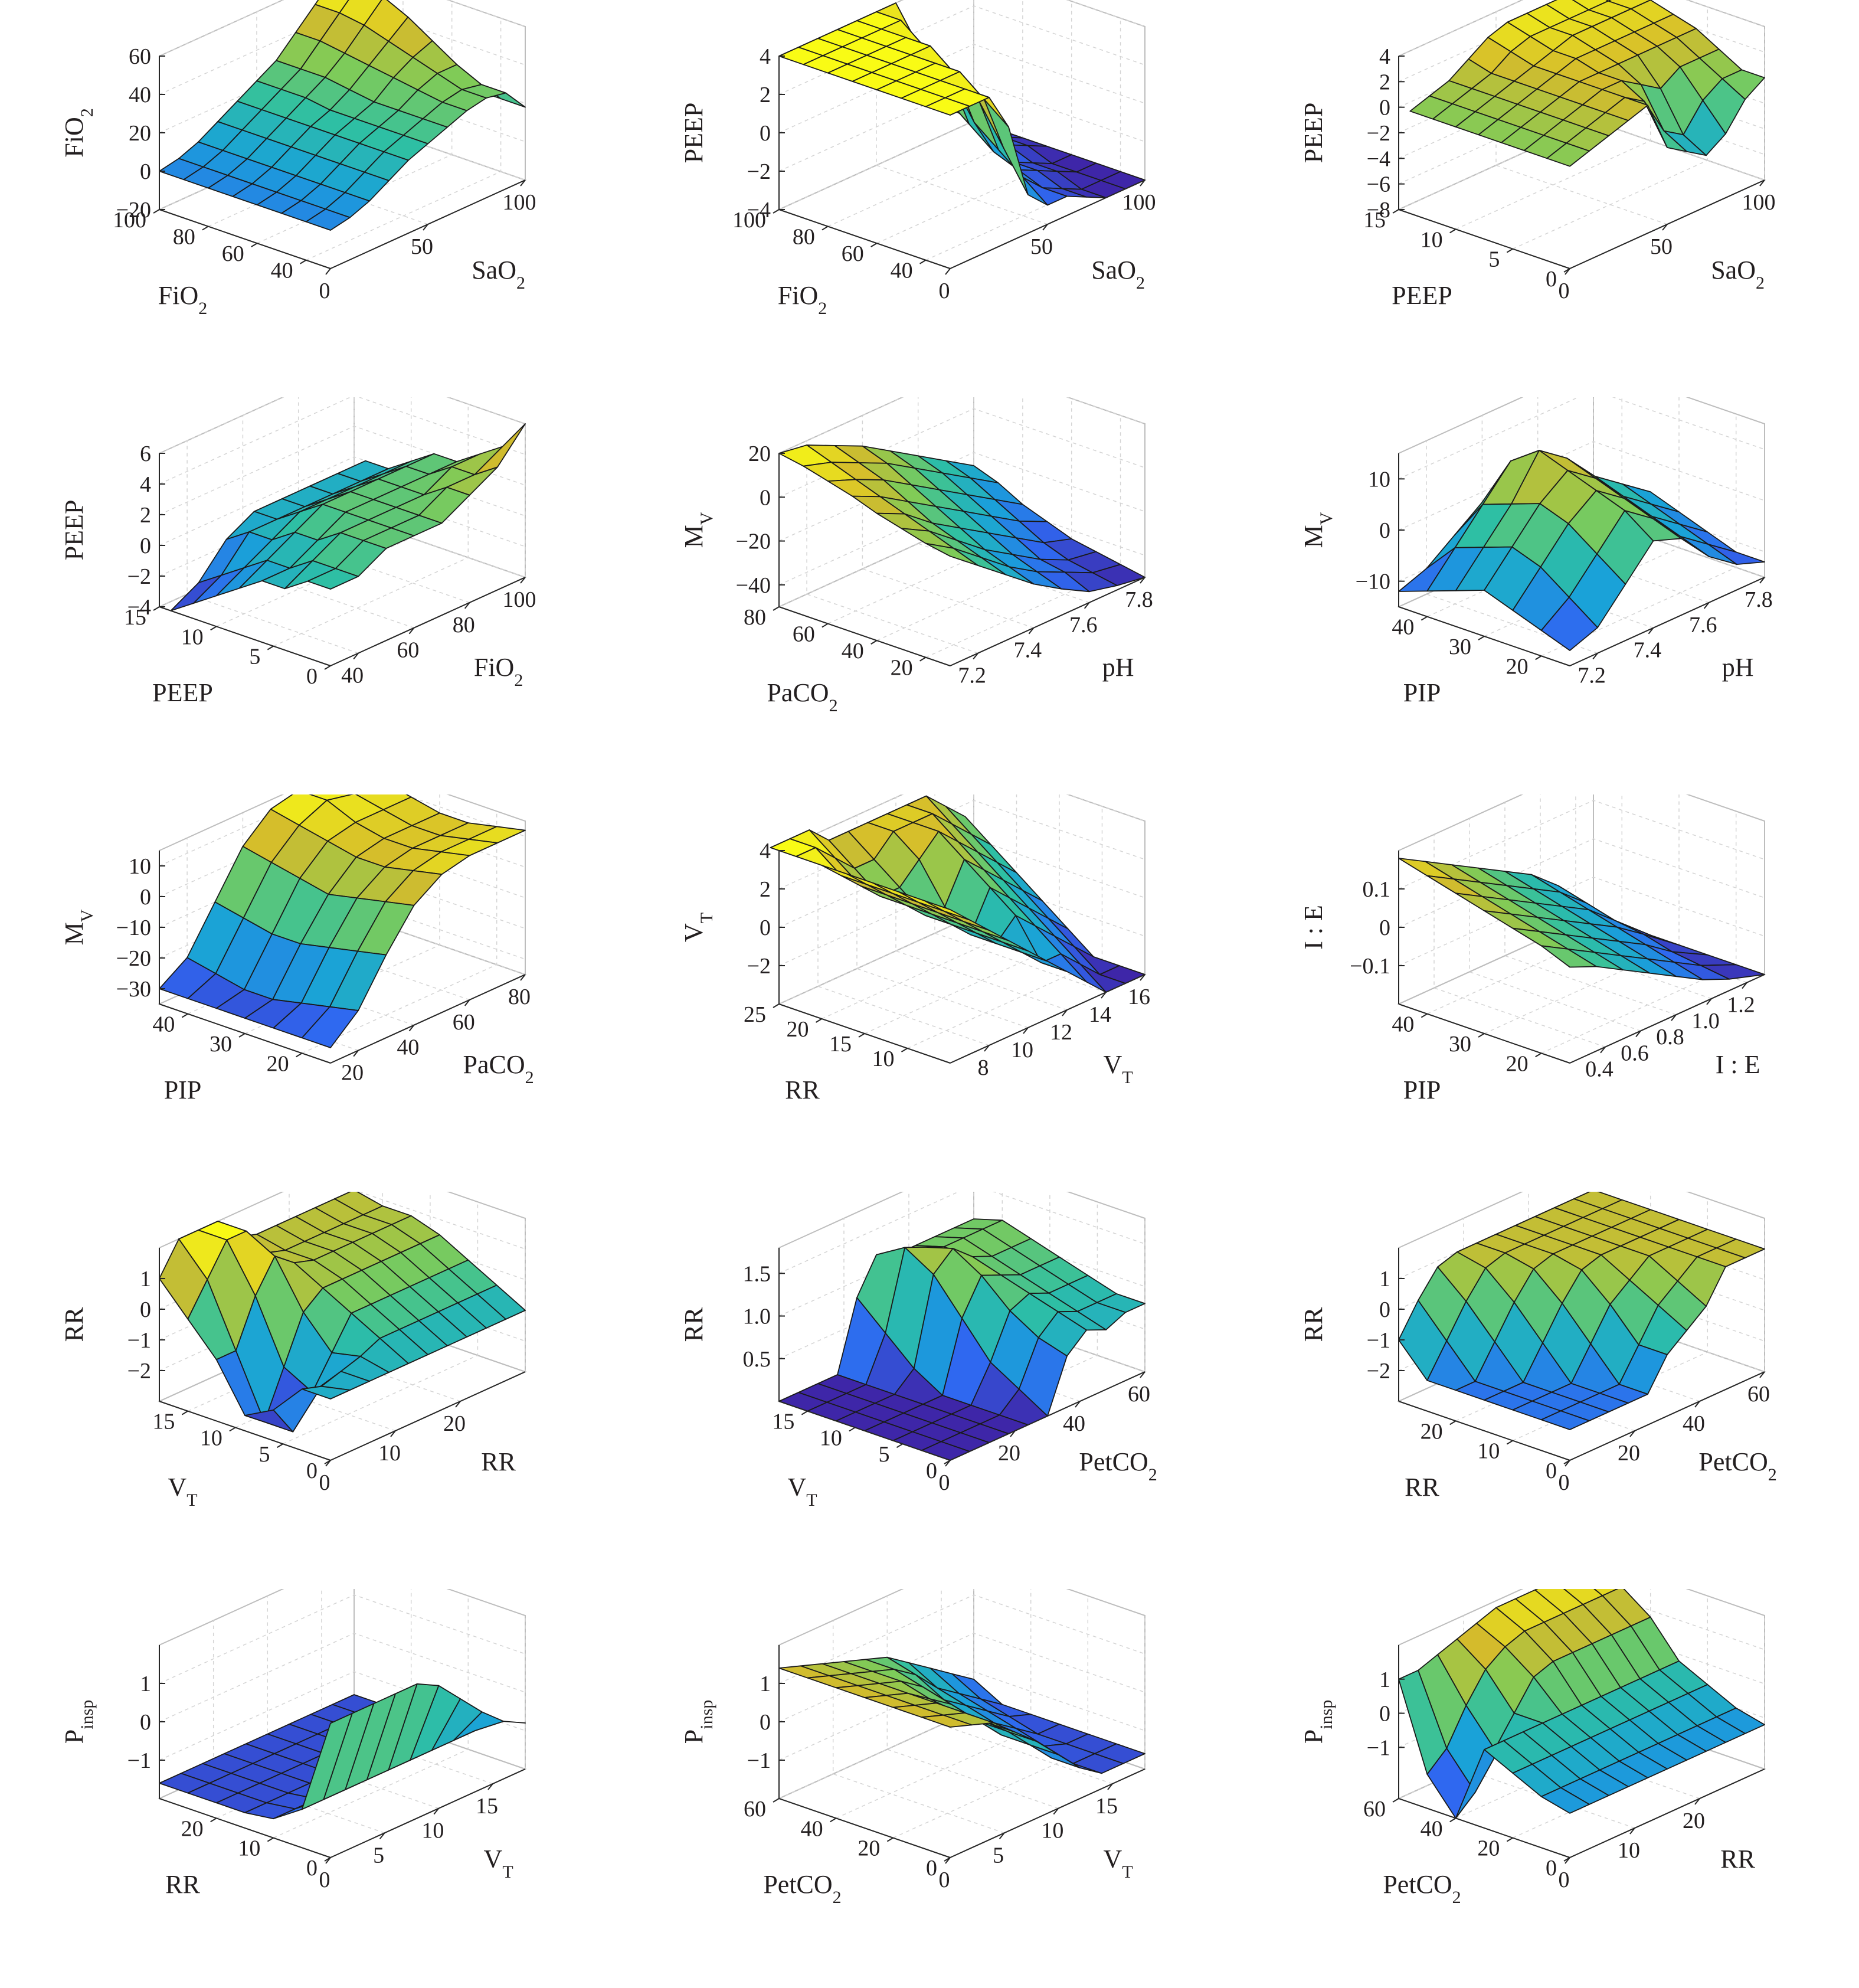 This screenshot has height=1988, width=1859. I want to click on x-tick-label: 7.8, so click(1139, 599).